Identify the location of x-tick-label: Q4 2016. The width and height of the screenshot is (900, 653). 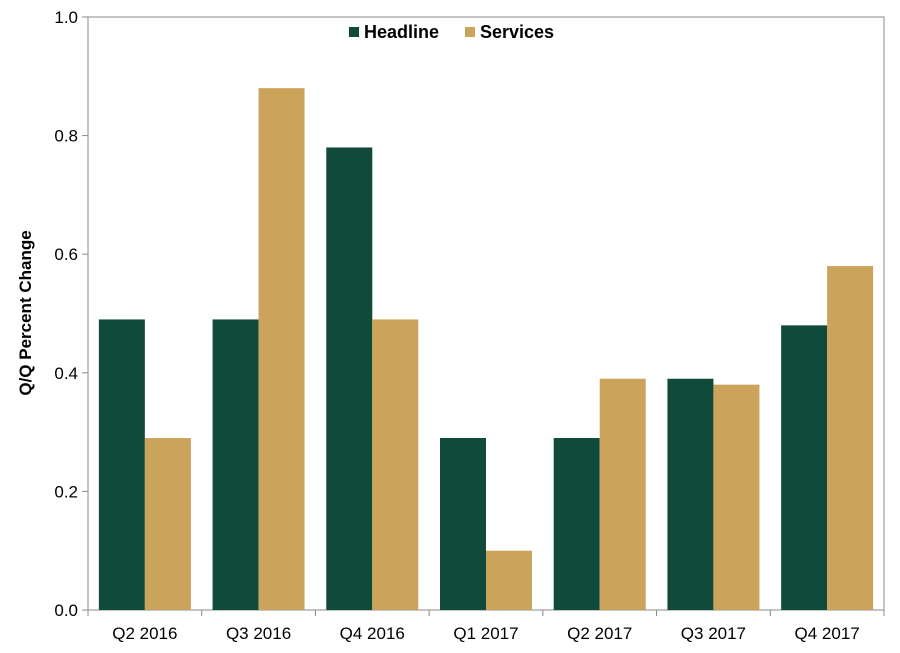
(372, 633).